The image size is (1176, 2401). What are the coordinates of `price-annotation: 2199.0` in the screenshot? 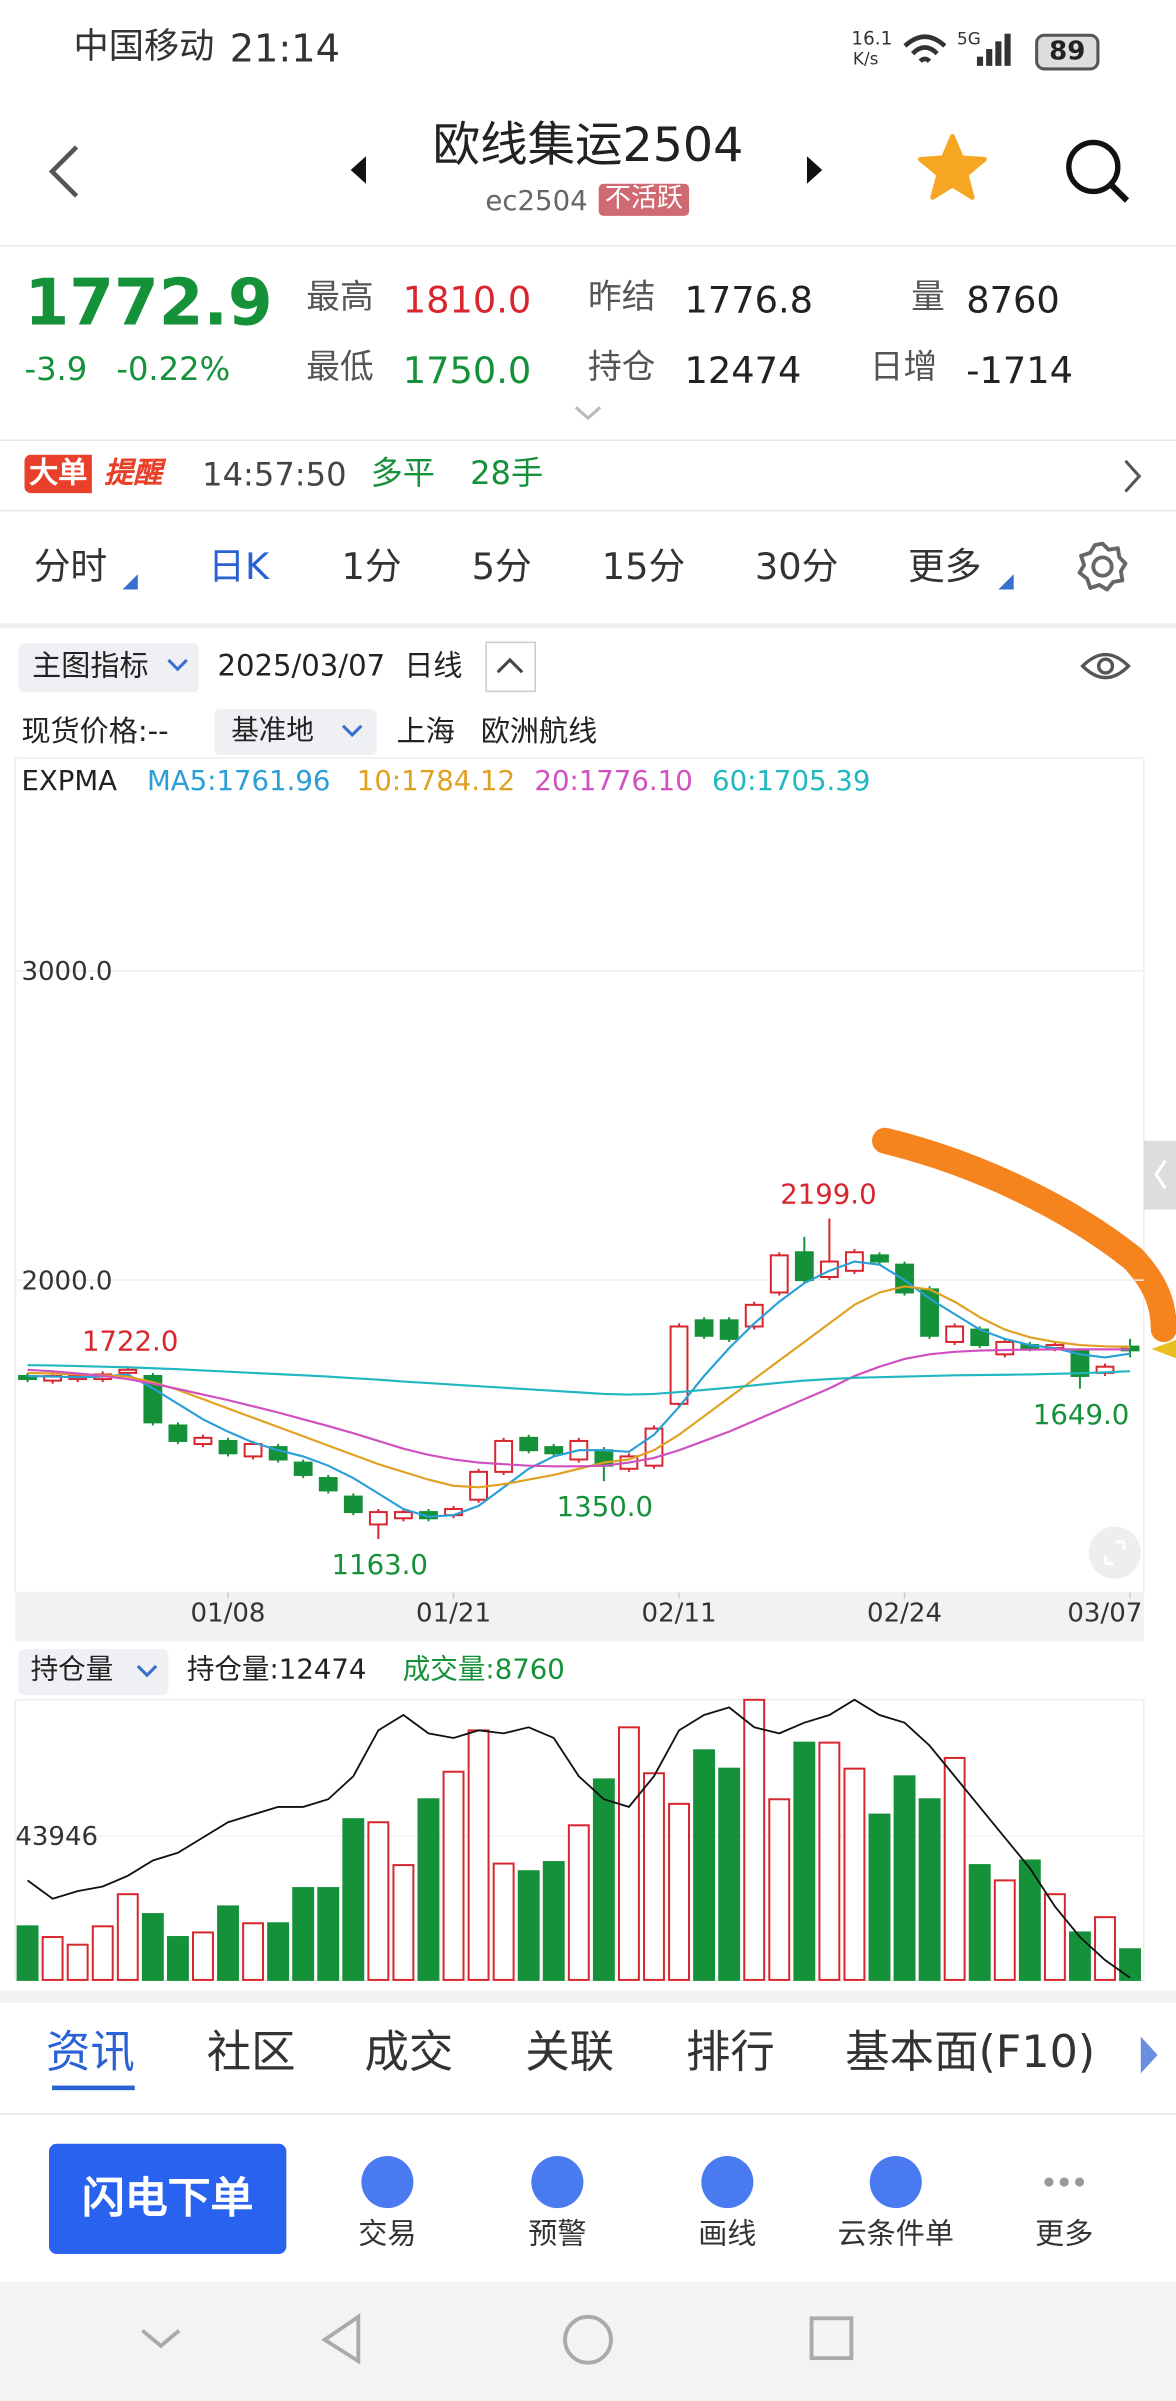 It's located at (828, 1195).